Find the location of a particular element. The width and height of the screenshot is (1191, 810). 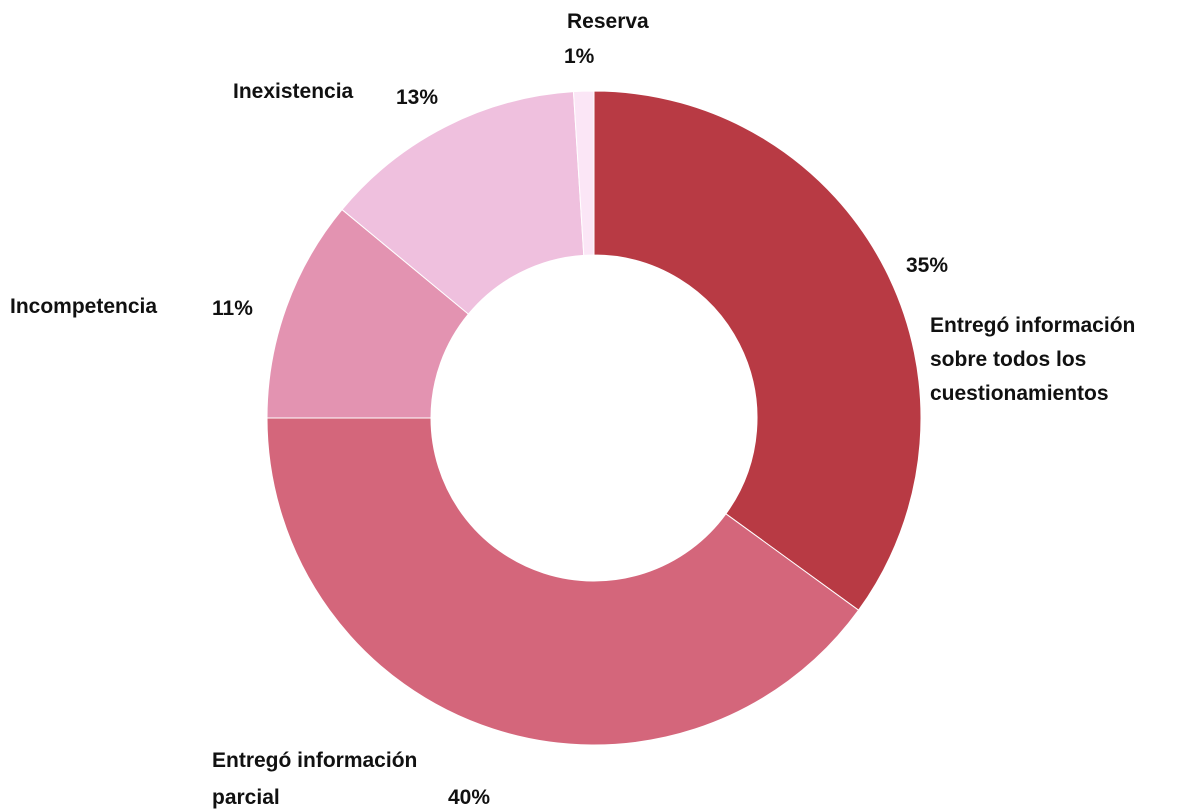

slice-category-label: Reserva is located at coordinates (608, 21).